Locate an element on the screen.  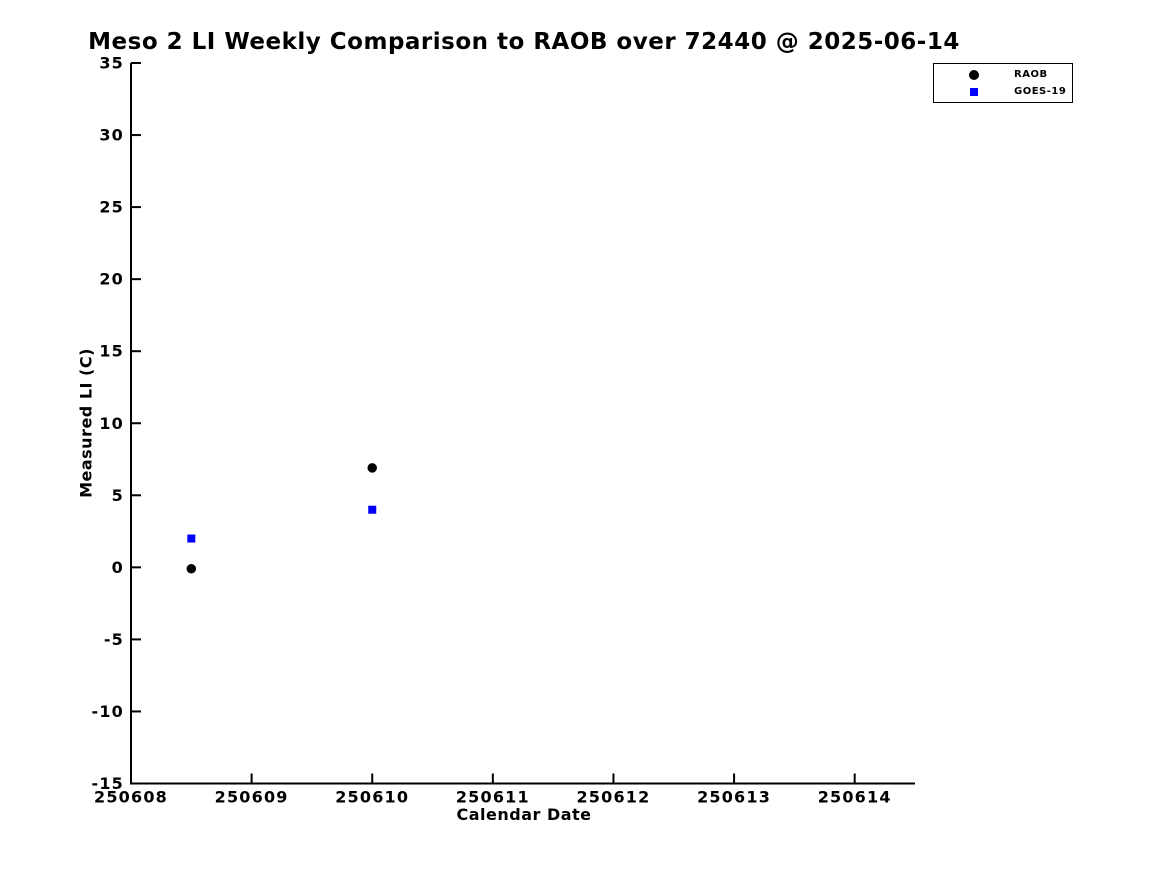
x-tick-label: 250610 is located at coordinates (372, 797).